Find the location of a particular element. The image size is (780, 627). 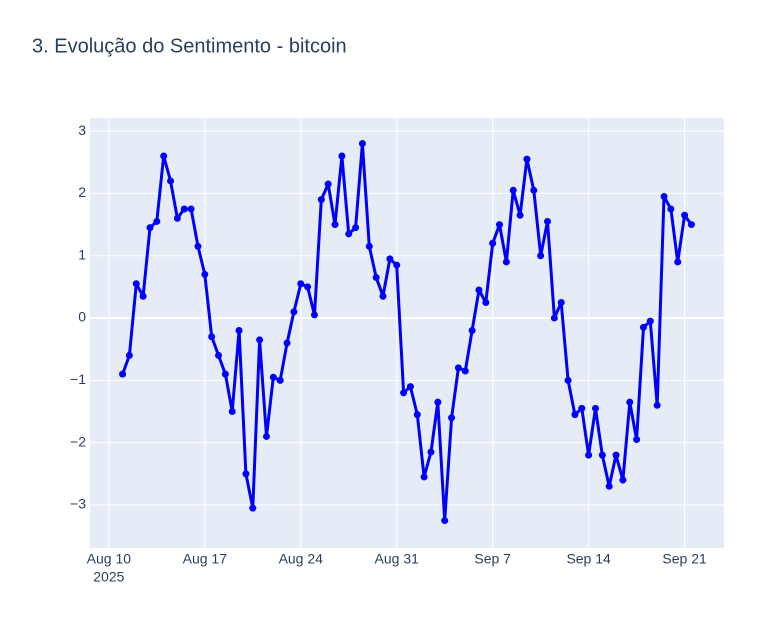

x-tick-label: Sep 21 is located at coordinates (684, 559).